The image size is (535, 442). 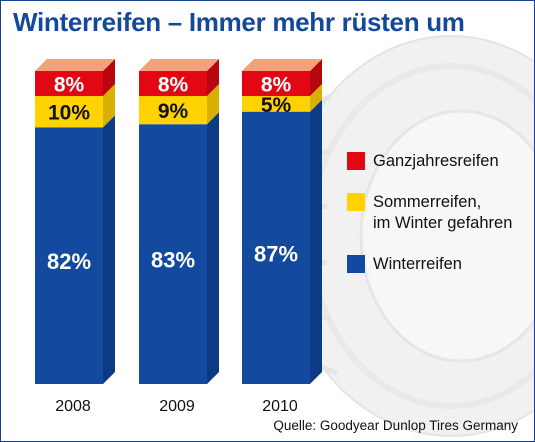 I want to click on legend-label-ganzjahresreifen: Ganzjahresreifen, so click(x=436, y=161).